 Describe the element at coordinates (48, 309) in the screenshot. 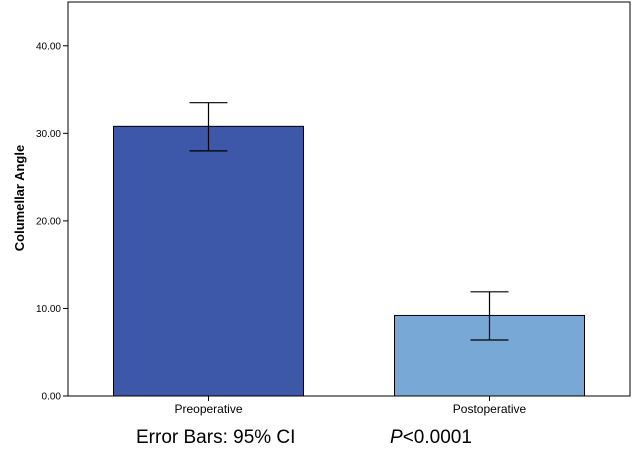

I see `y-tick-label: 10.00` at that location.